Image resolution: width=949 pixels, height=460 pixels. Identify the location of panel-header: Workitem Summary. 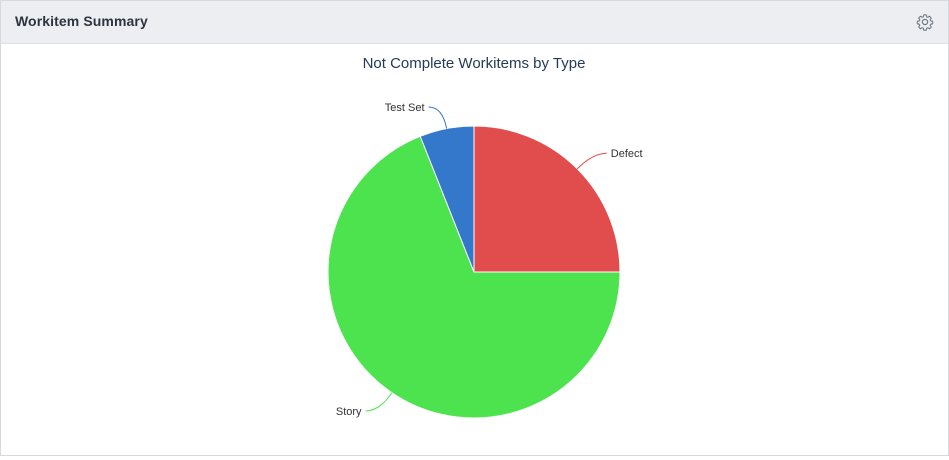
(474, 22).